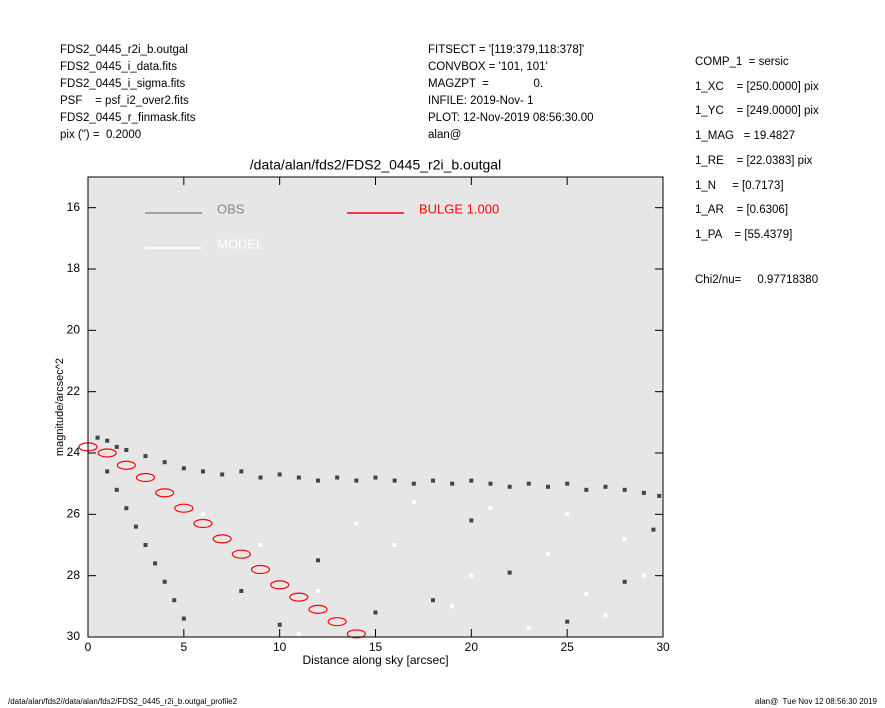  I want to click on y-tick-label: 28, so click(74, 575).